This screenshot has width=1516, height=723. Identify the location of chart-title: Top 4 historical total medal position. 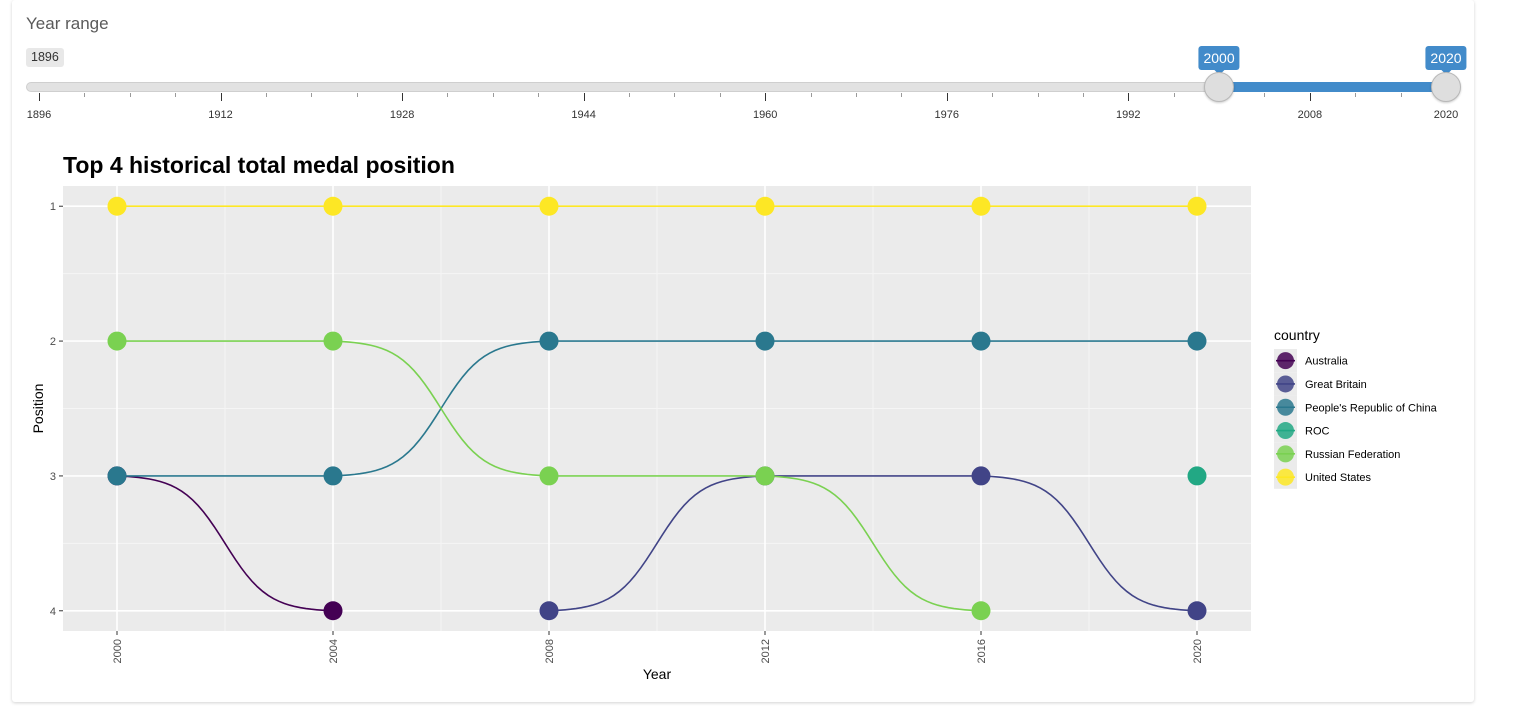
(259, 165).